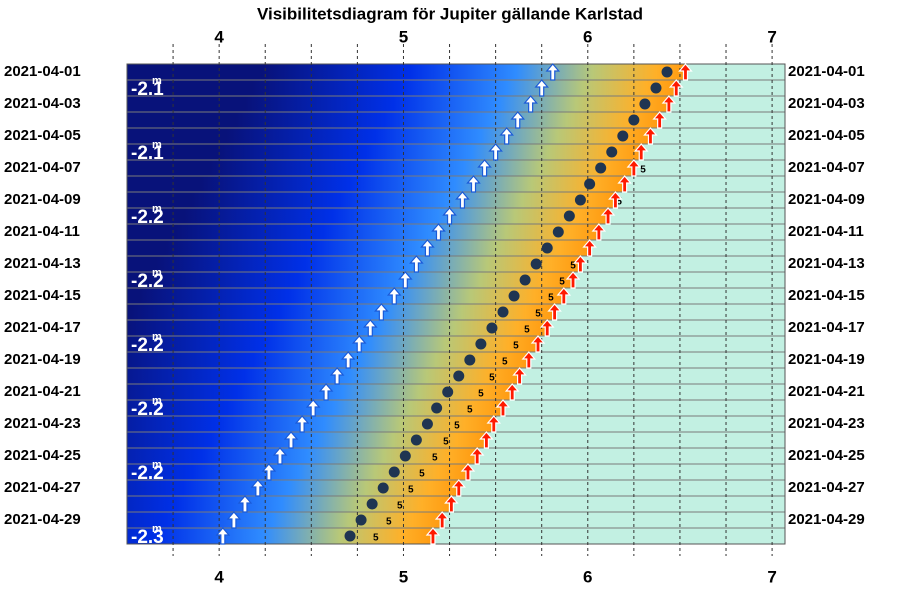 Image resolution: width=900 pixels, height=611 pixels. What do you see at coordinates (587, 36) in the screenshot?
I see `x-tick-label: 6` at bounding box center [587, 36].